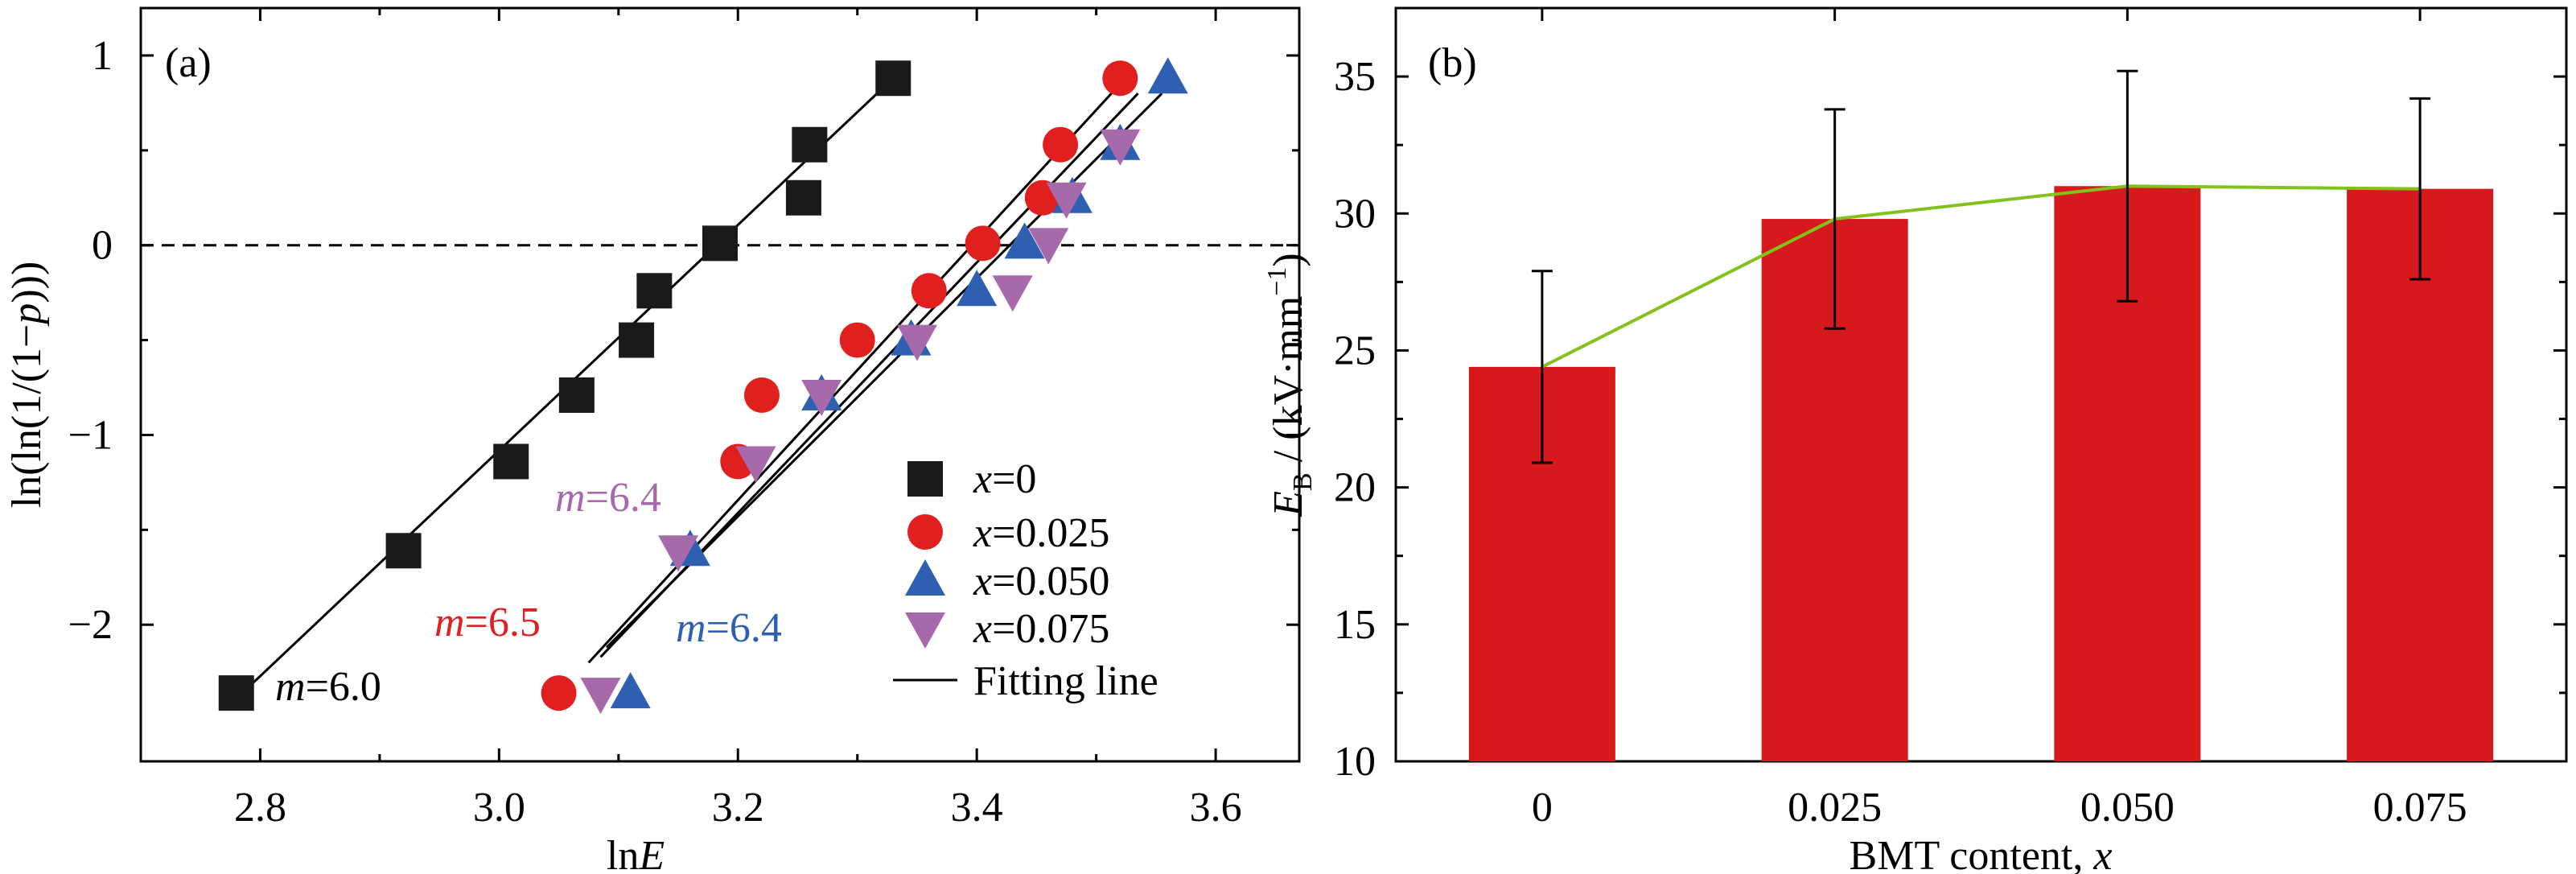 This screenshot has height=874, width=2576. What do you see at coordinates (1542, 808) in the screenshot?
I see `x-tick-label: 0` at bounding box center [1542, 808].